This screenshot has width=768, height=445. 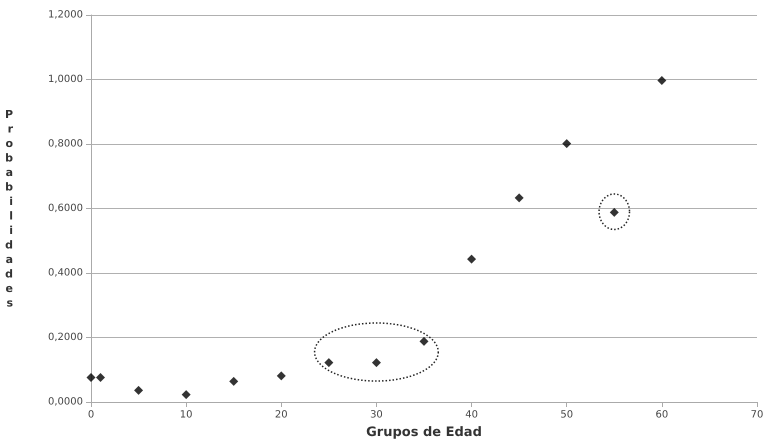 What do you see at coordinates (65, 337) in the screenshot?
I see `y-tick-label: 0,2000` at bounding box center [65, 337].